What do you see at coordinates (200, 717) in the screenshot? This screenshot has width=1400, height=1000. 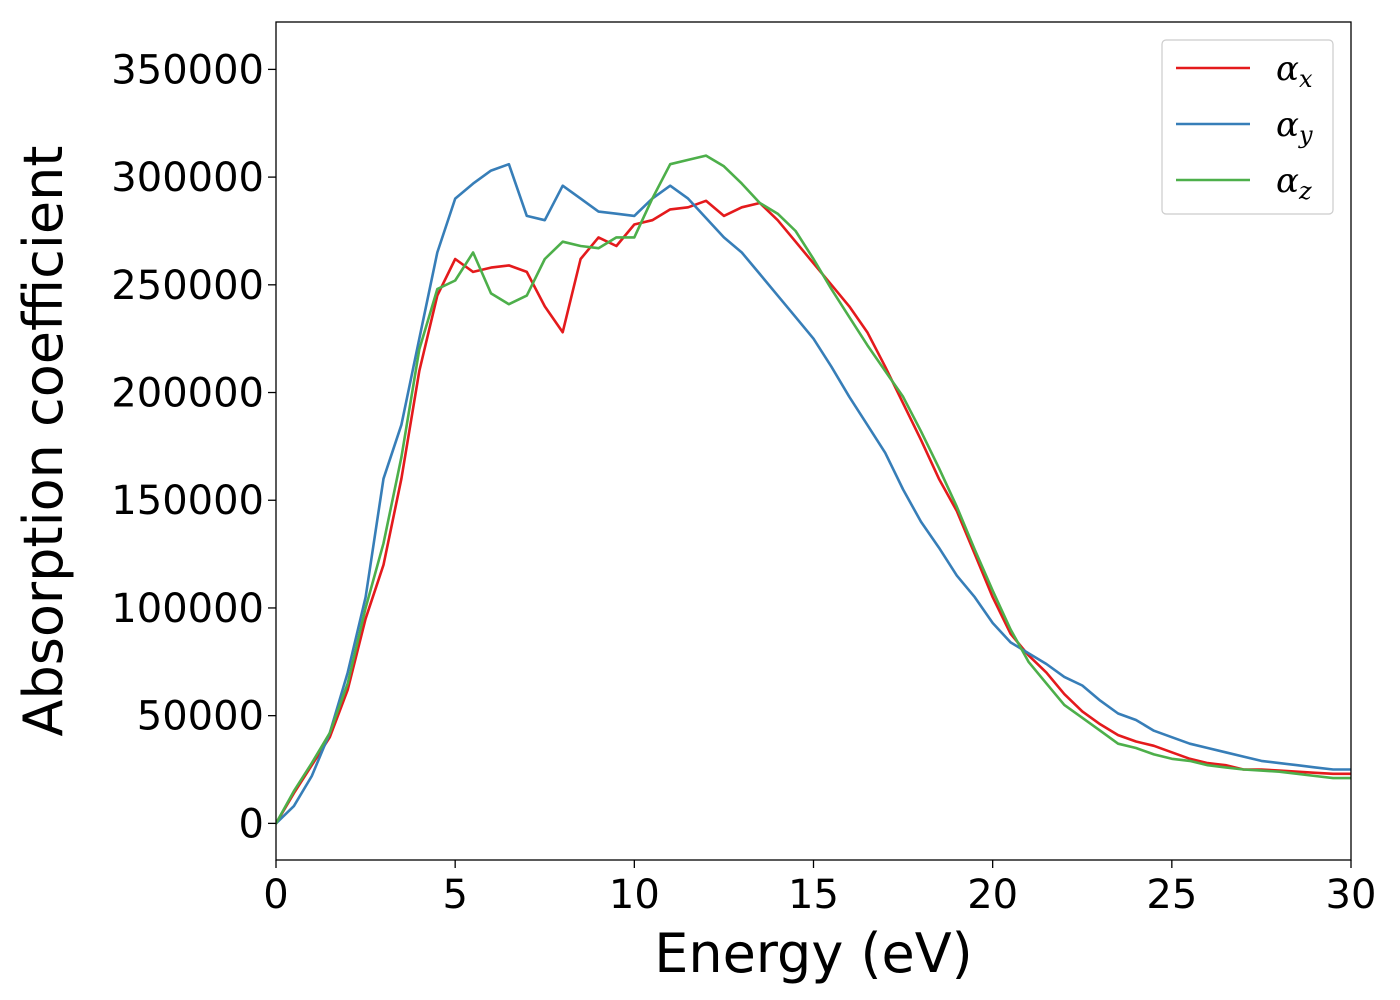 I see `y-tick-label: 50000` at bounding box center [200, 717].